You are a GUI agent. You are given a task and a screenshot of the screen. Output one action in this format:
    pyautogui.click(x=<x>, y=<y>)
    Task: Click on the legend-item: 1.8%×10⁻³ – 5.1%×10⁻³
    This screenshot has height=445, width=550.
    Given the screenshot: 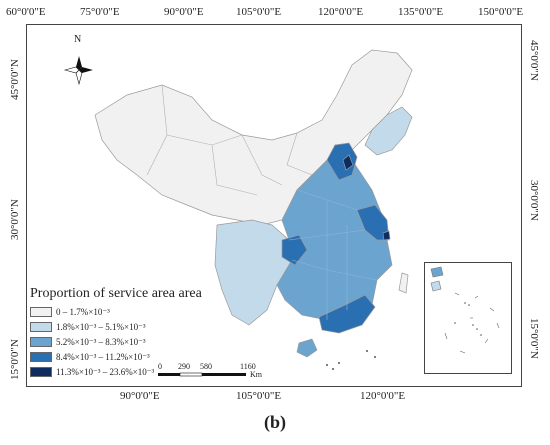 What is the action you would take?
    pyautogui.click(x=130, y=327)
    